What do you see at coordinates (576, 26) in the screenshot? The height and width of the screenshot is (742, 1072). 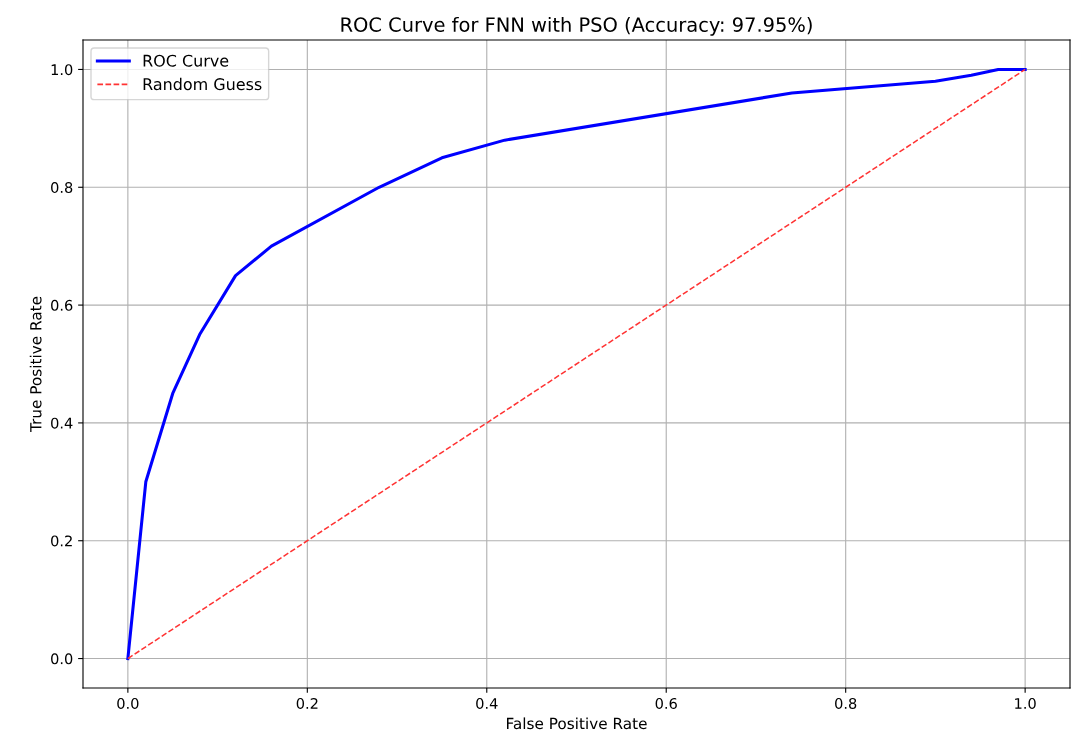 I see `chart-title: ROC Curve for FNN with PSO (Accuracy: 97.95%)` at bounding box center [576, 26].